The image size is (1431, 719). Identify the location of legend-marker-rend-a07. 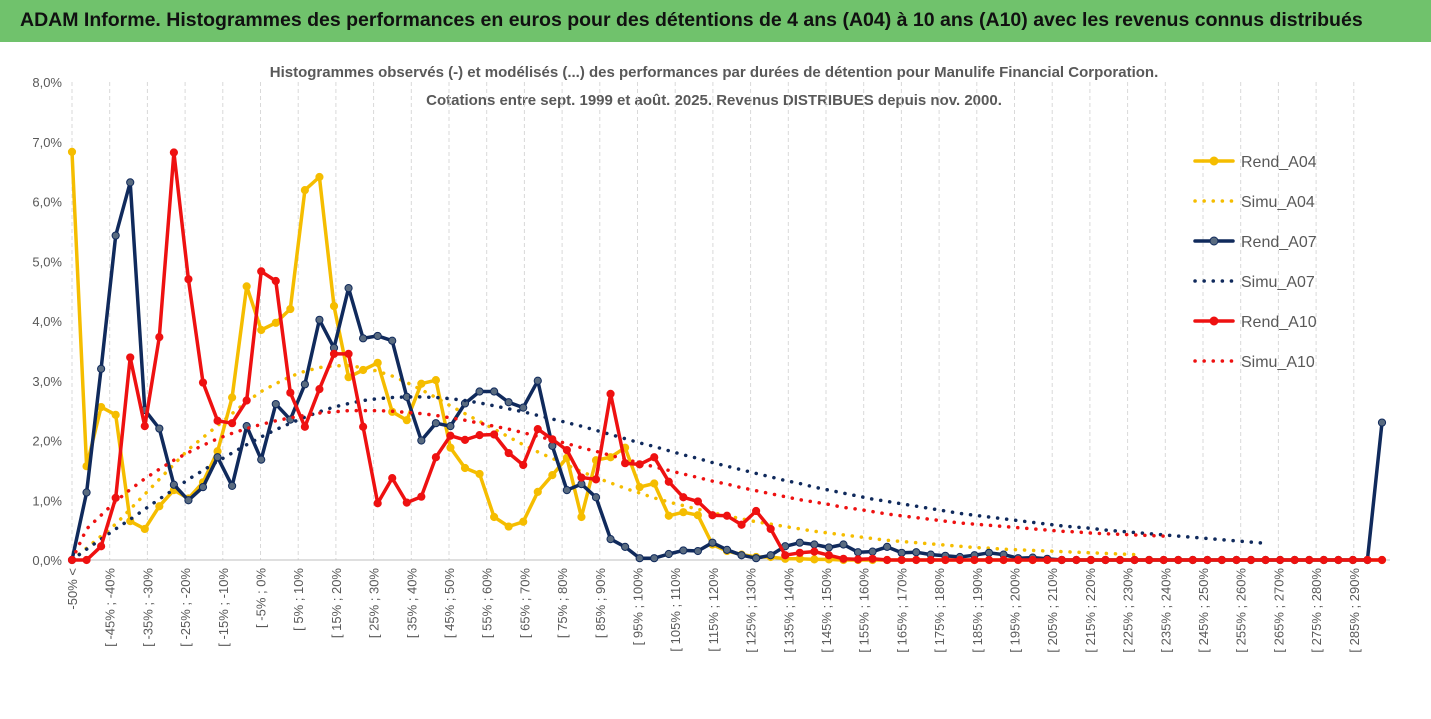
(1214, 241).